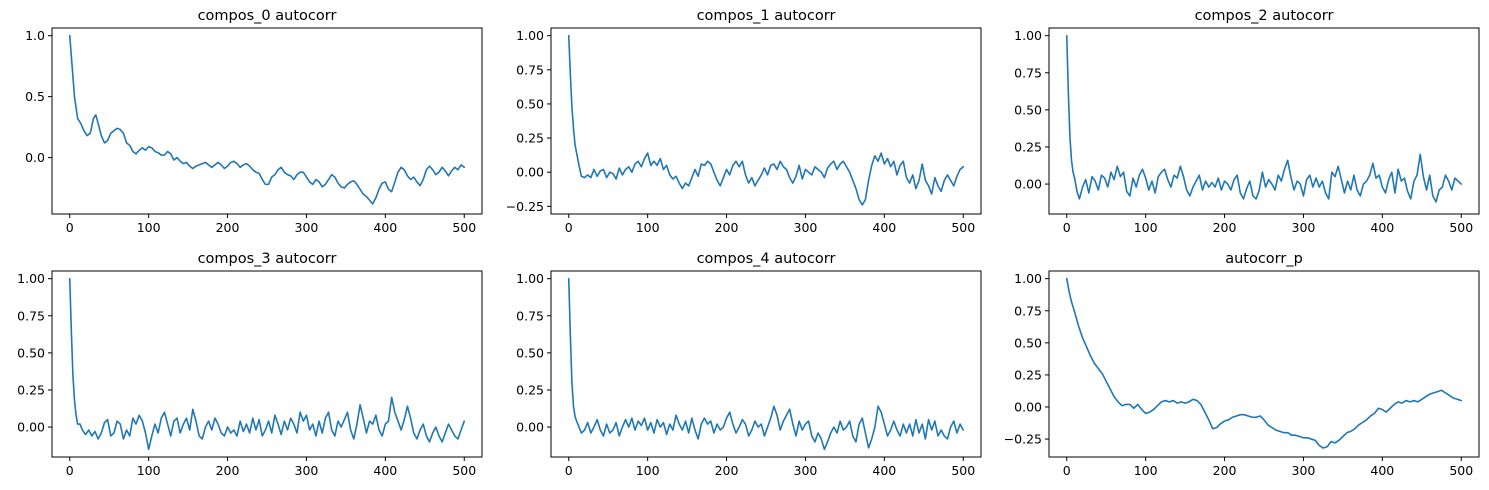 The image size is (1489, 490). Describe the element at coordinates (766, 259) in the screenshot. I see `chart-title: compos_4 autocorr` at that location.